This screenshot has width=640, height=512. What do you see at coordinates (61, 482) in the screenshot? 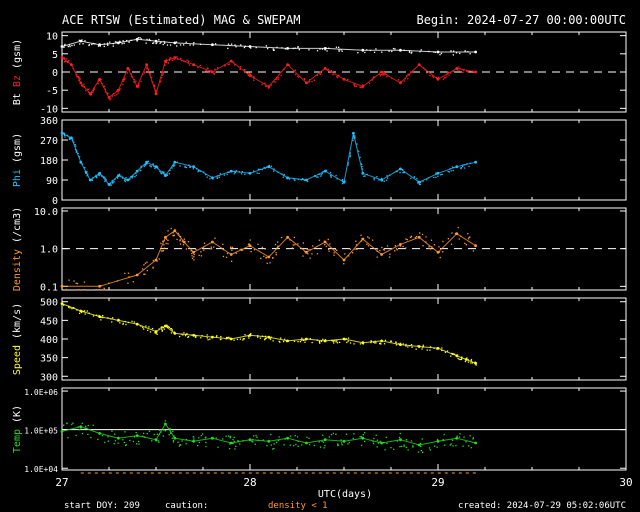
I see `x-tick-label: 27` at bounding box center [61, 482].